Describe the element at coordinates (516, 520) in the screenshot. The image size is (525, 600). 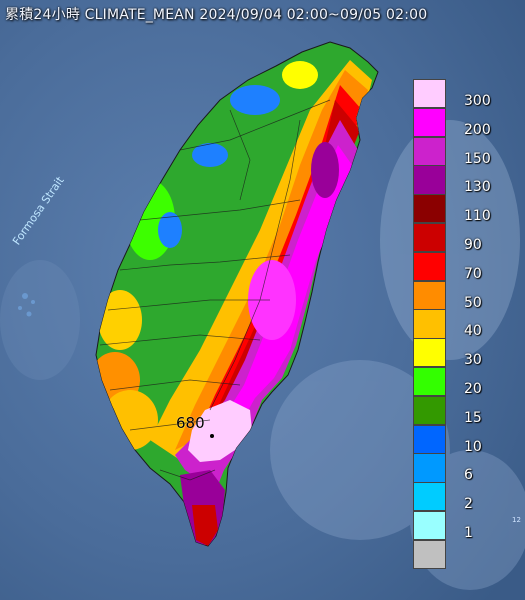
I see `edge-label: 12` at that location.